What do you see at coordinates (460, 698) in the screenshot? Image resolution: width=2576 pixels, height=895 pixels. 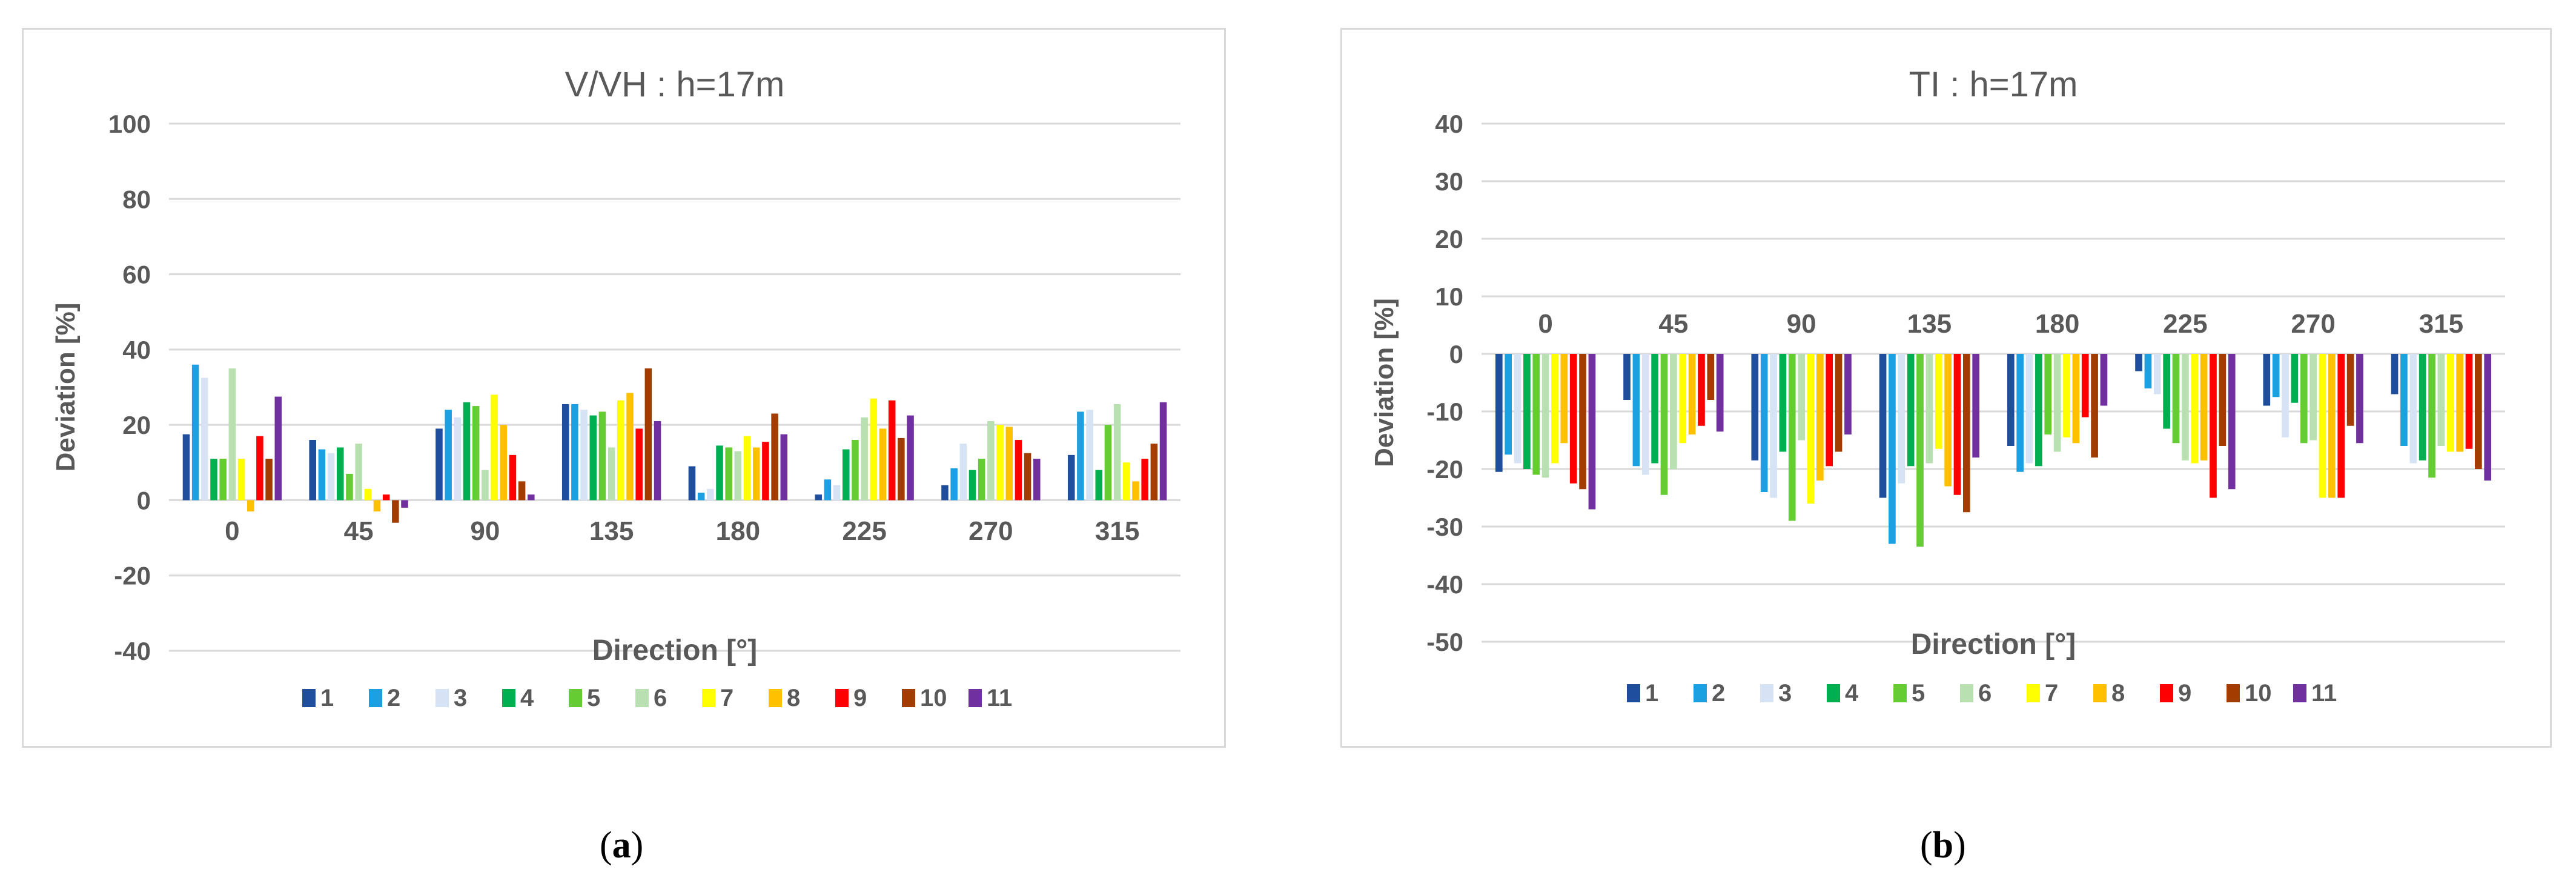 I see `legend-label-3: 3` at bounding box center [460, 698].